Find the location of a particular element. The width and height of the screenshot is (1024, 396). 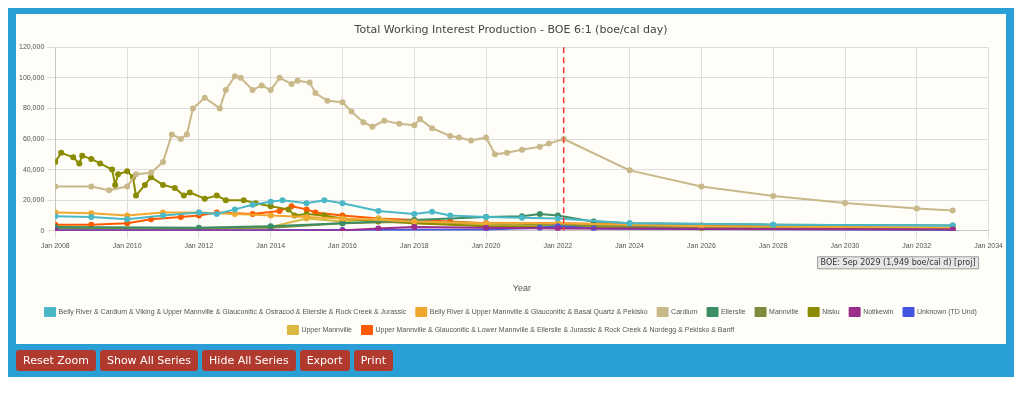

text: BOE: Sep 2029 (1,949 boe/cal d) [proj] is located at coordinates (898, 262).